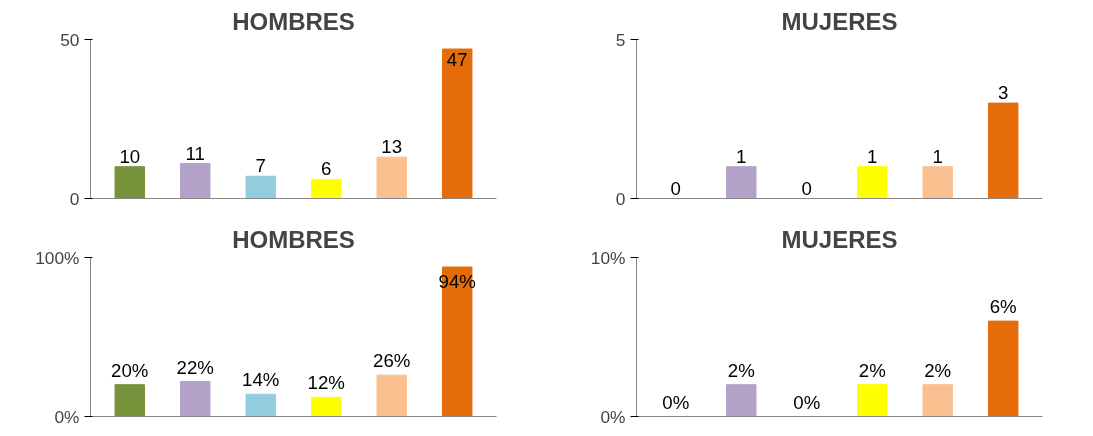 This screenshot has width=1093, height=436. Describe the element at coordinates (326, 383) in the screenshot. I see `data-label: 12%` at that location.